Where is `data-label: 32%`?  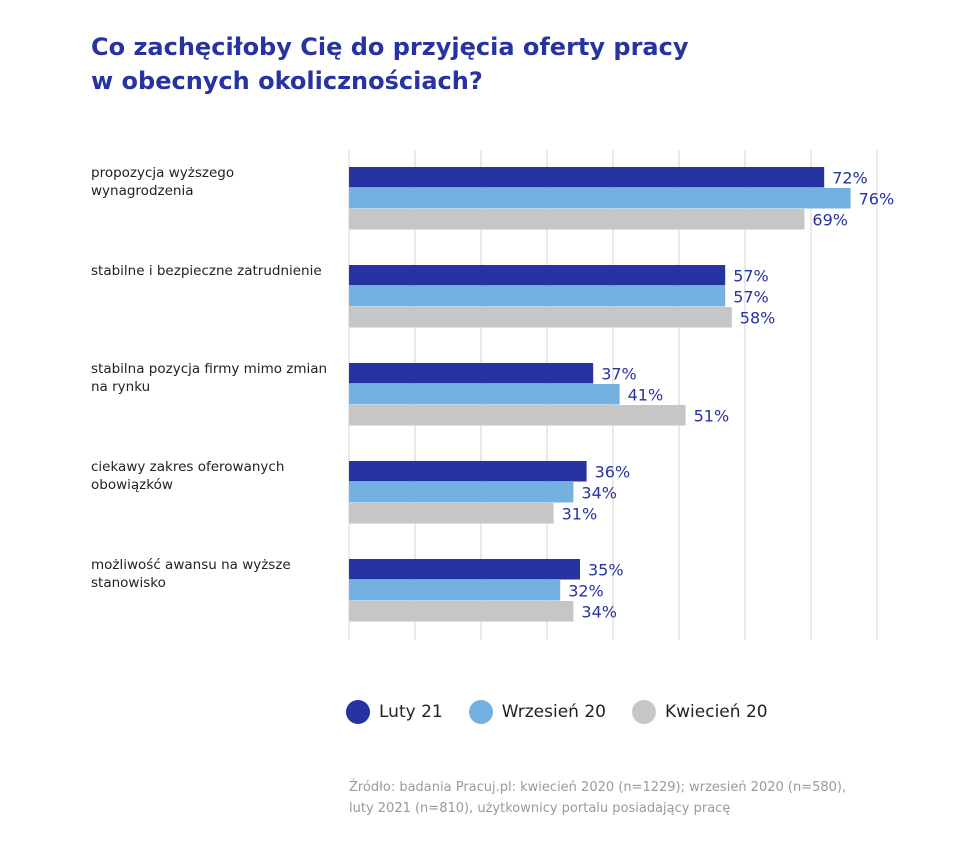
data-label: 32% is located at coordinates (586, 590).